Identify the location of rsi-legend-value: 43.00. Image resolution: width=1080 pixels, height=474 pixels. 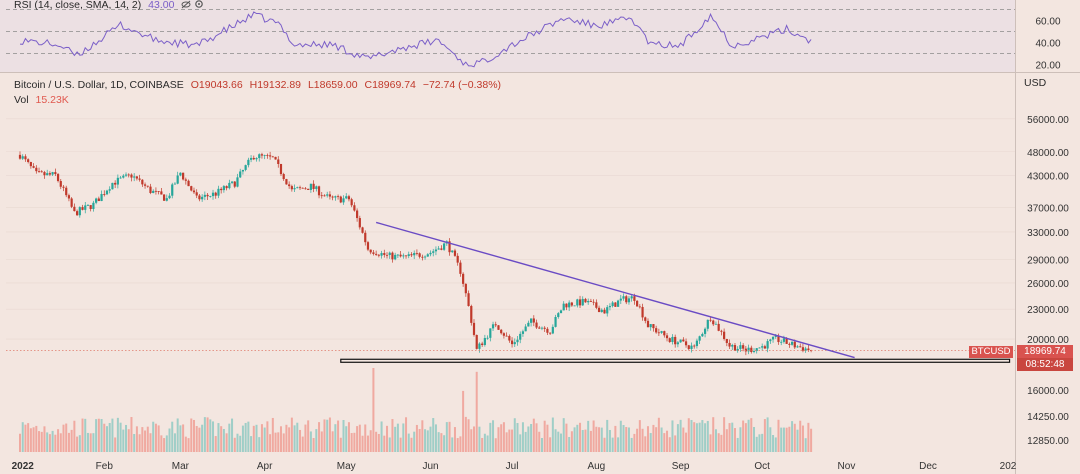
(161, 5).